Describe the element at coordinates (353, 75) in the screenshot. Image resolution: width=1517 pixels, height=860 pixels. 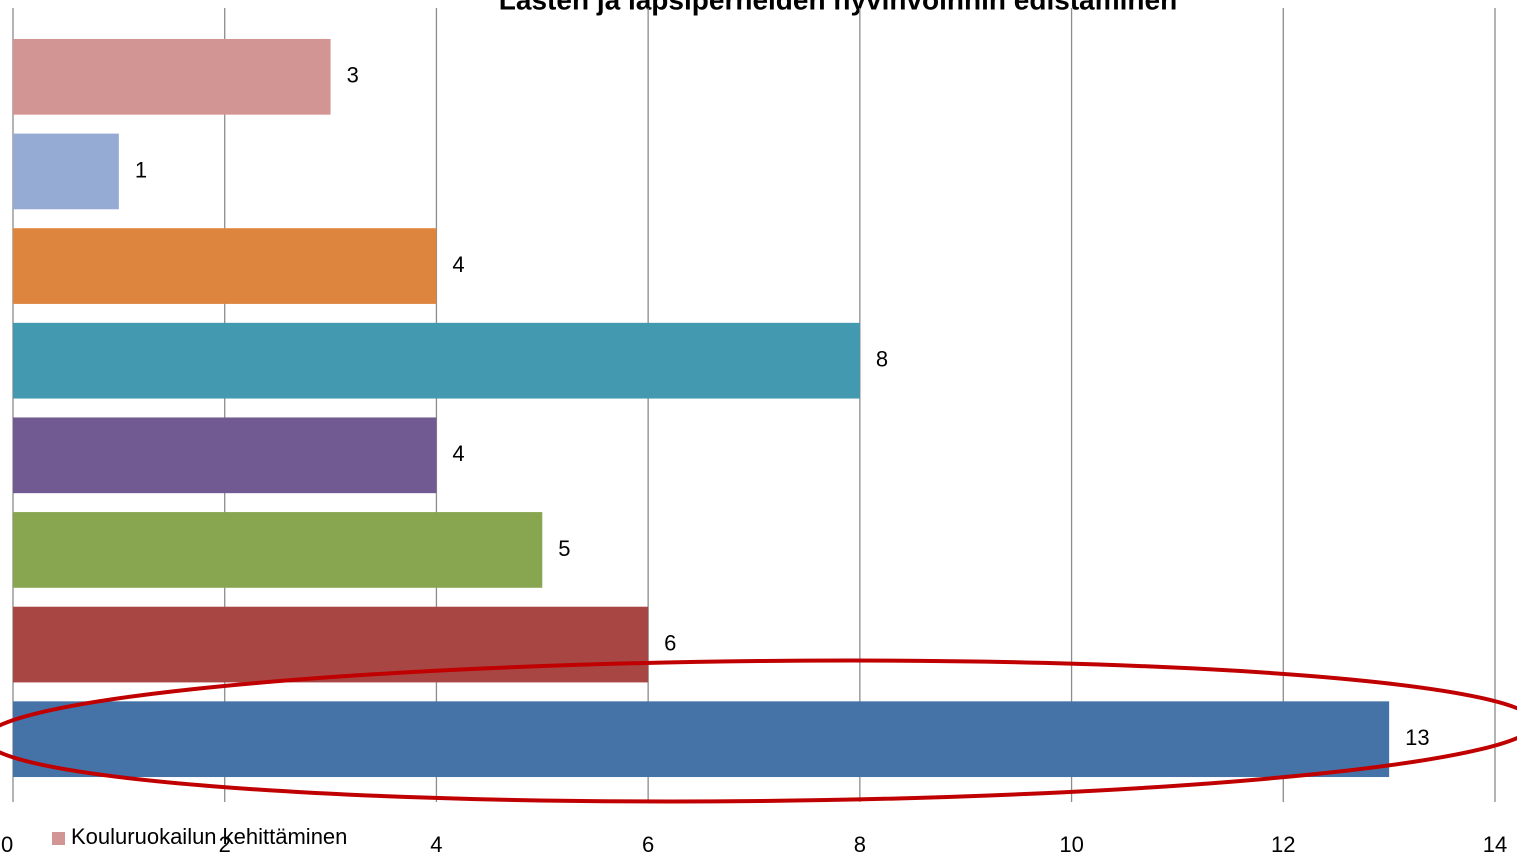
I see `data-label: 3` at that location.